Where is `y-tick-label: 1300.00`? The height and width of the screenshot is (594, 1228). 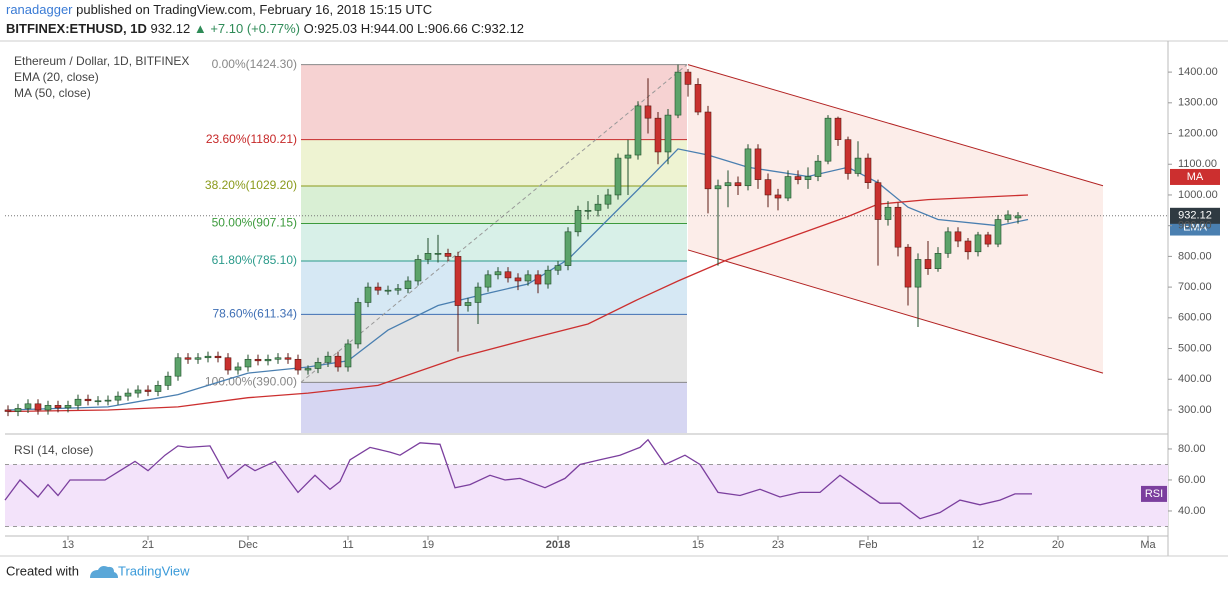 y-tick-label: 1300.00 is located at coordinates (1198, 103).